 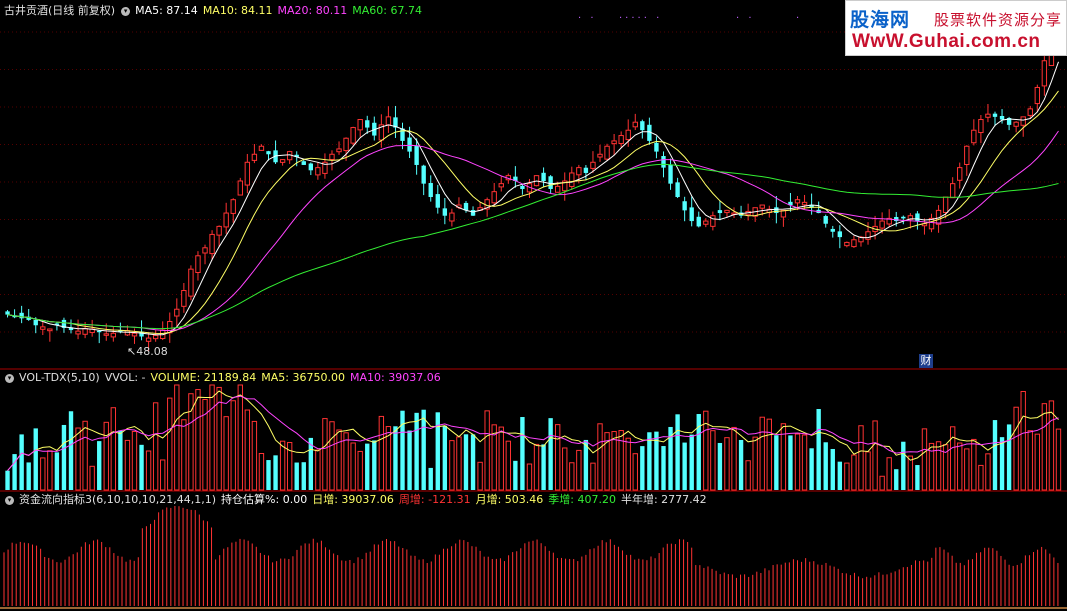 I want to click on month-inc-label: 月增: 503.46, so click(x=509, y=499).